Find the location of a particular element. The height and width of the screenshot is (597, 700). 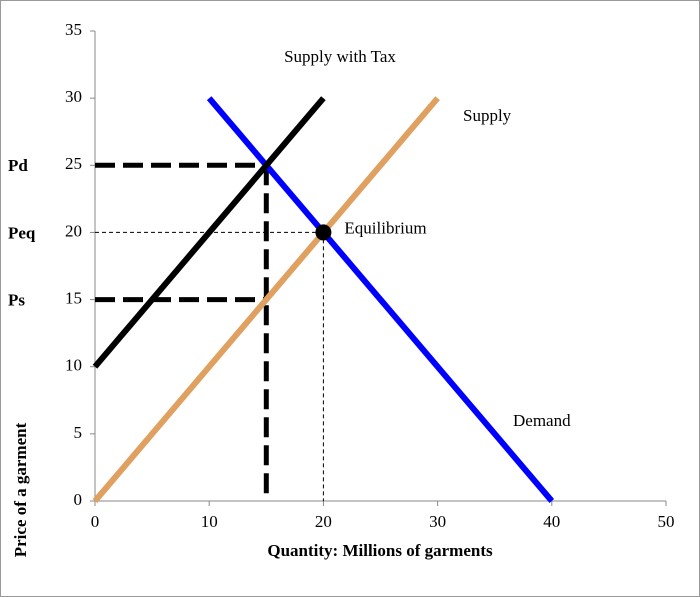

price-label: Ps is located at coordinates (16, 299).